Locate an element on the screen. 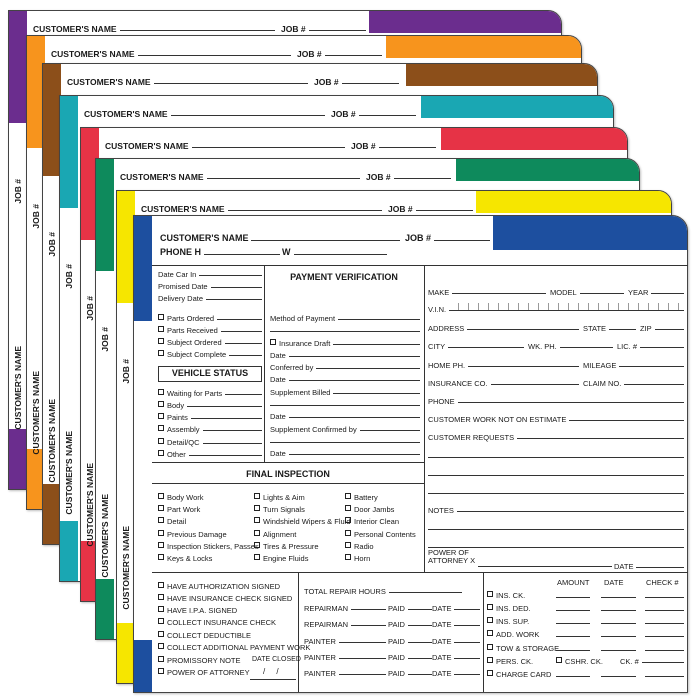 The width and height of the screenshot is (700, 700). form-field: Interior Clean is located at coordinates (395, 520).